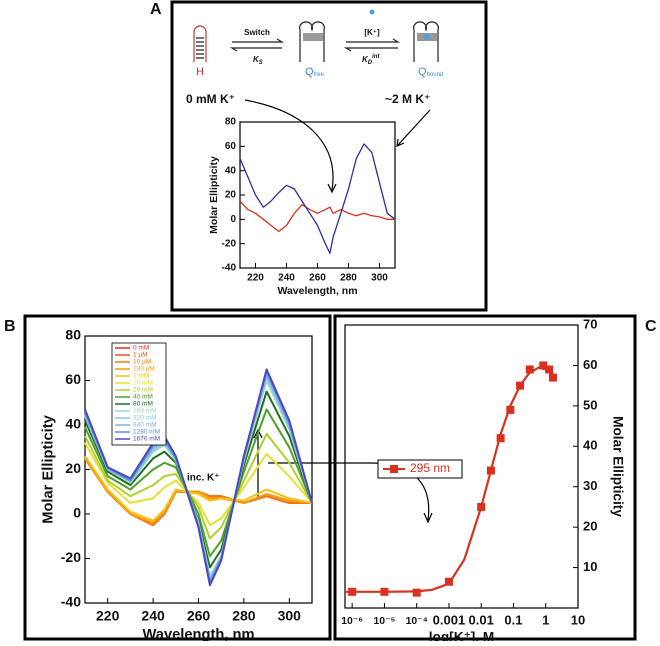  What do you see at coordinates (545, 619) in the screenshot?
I see `x-tick-label: 1` at bounding box center [545, 619].